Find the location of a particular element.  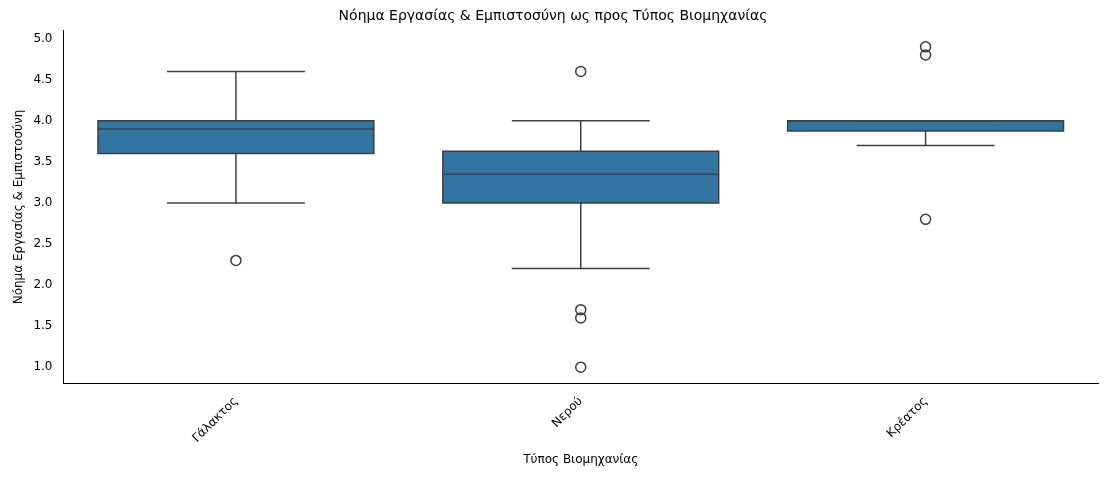

y-tick-label: 3.0 is located at coordinates (43, 202).